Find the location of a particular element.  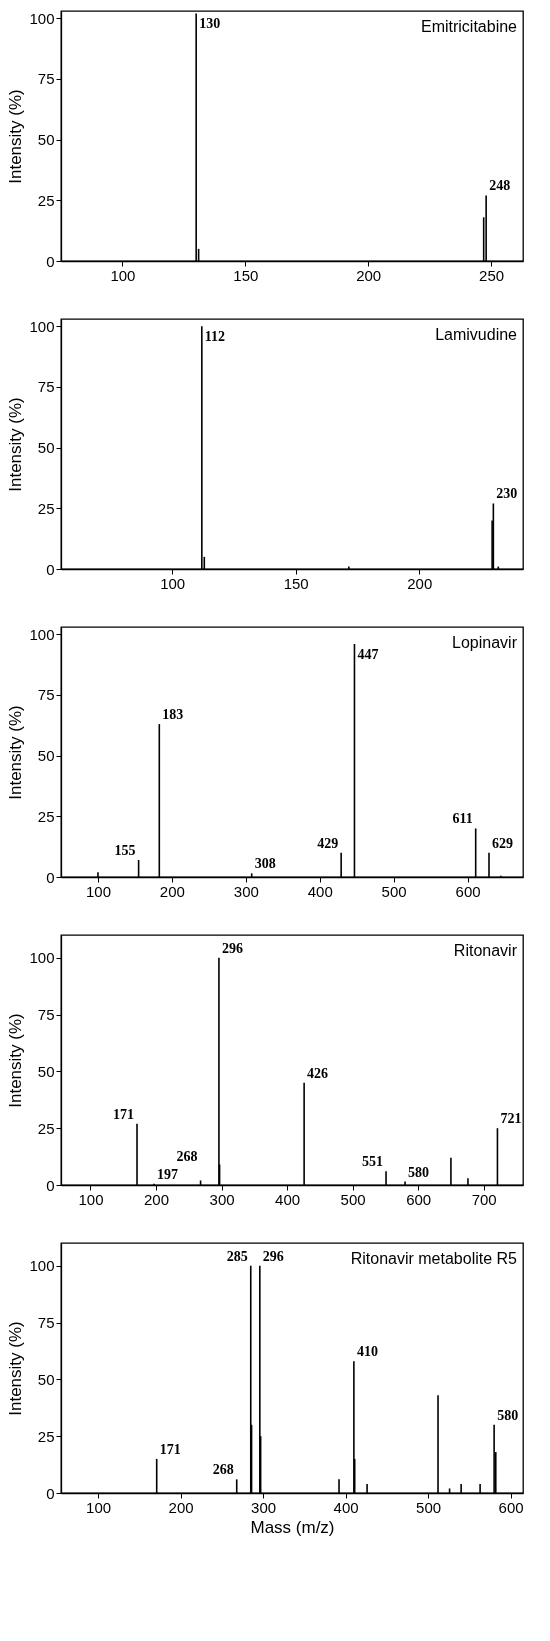

chart-title: Lopinavir is located at coordinates (485, 642).